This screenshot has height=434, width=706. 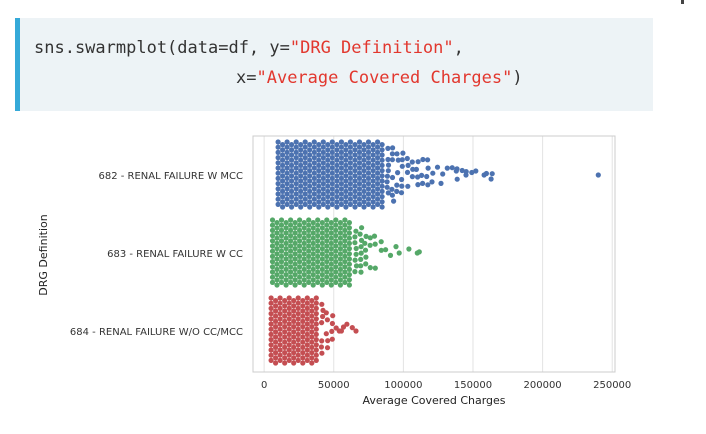 I want to click on swarm-point-outlier, so click(x=409, y=249).